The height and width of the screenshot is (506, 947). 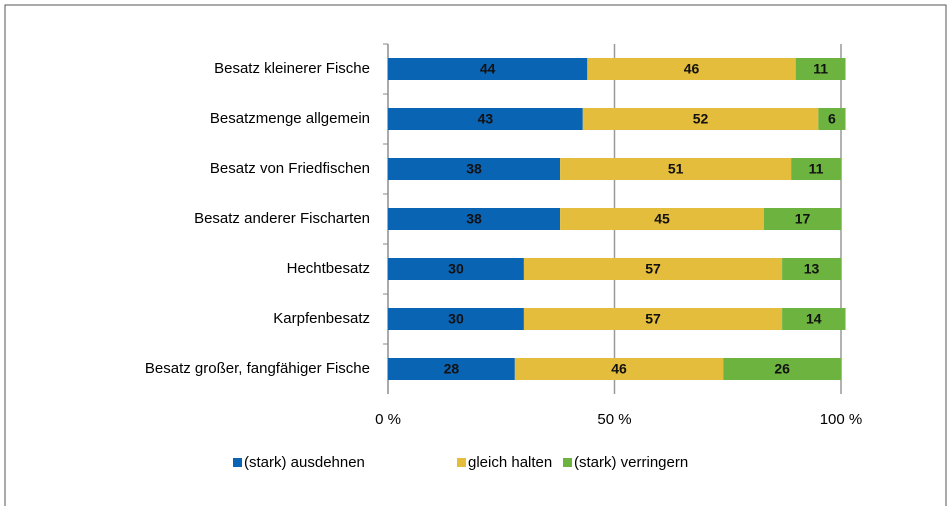 What do you see at coordinates (282, 218) in the screenshot?
I see `y-tick-label: Besatz anderer Fischarten` at bounding box center [282, 218].